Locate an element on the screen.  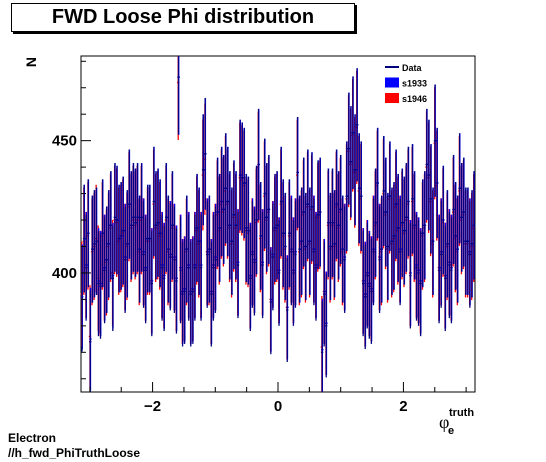
x-axis-label-sub: e is located at coordinates (451, 431).